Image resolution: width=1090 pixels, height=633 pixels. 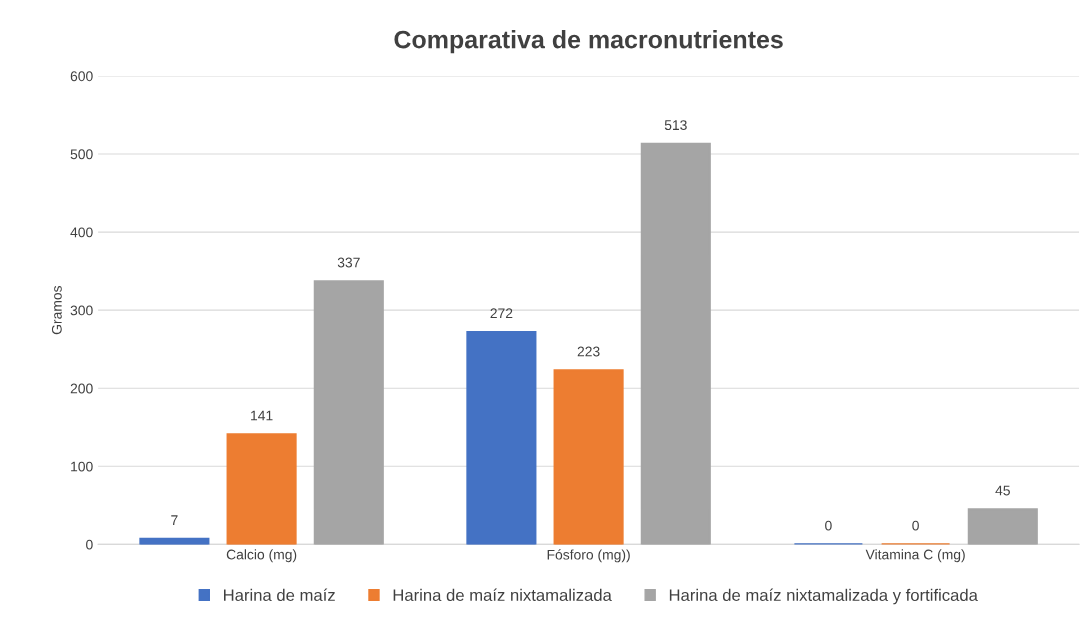 I want to click on data-label: 337, so click(x=348, y=262).